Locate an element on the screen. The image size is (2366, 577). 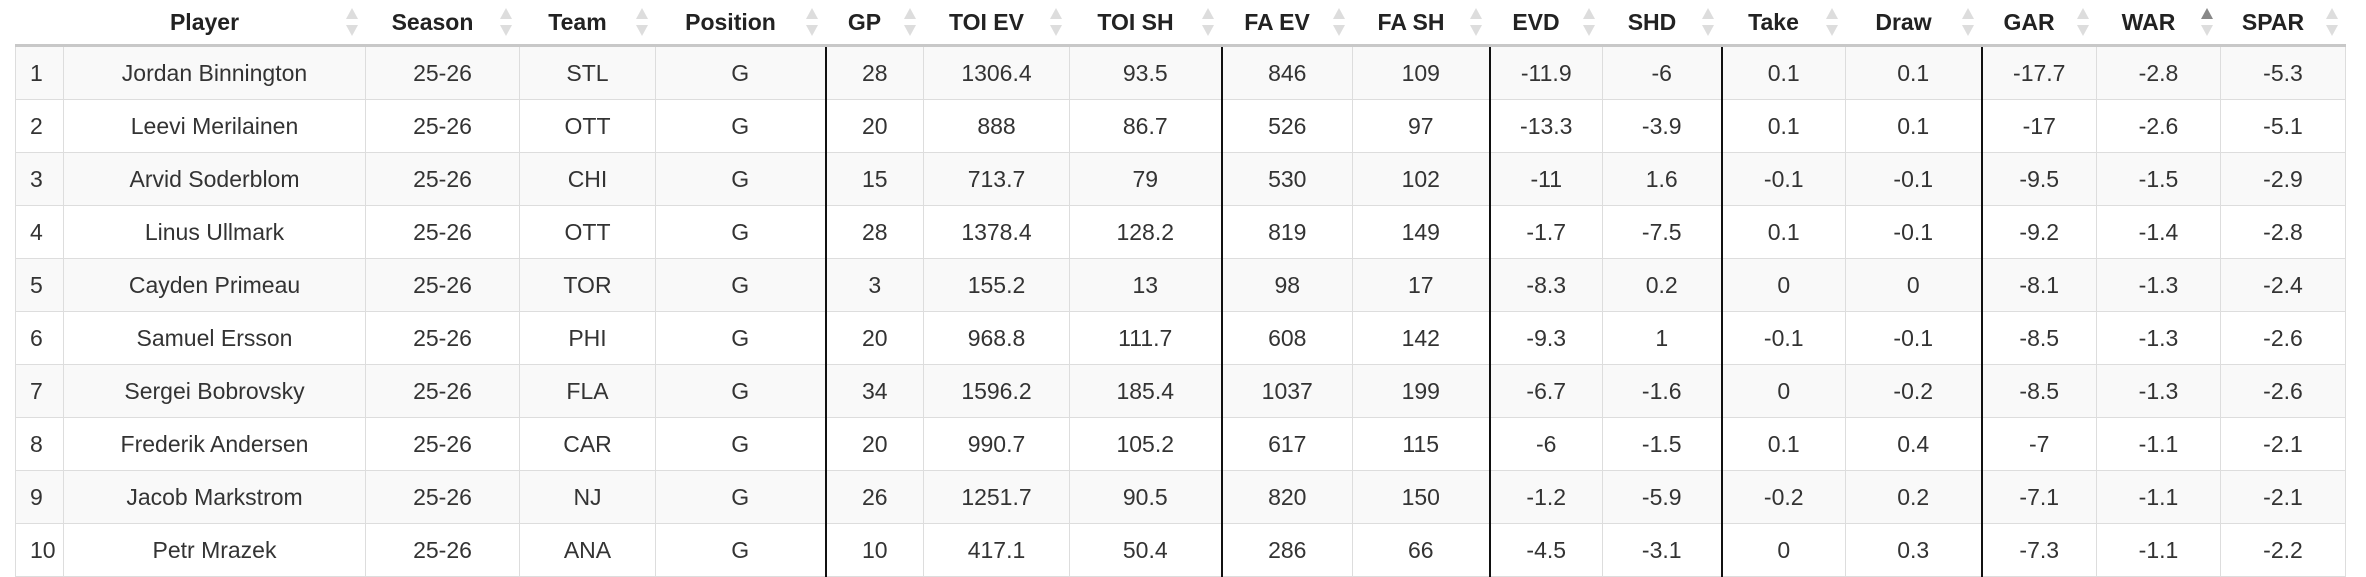
column-header-draw: Draw is located at coordinates (1913, 23).